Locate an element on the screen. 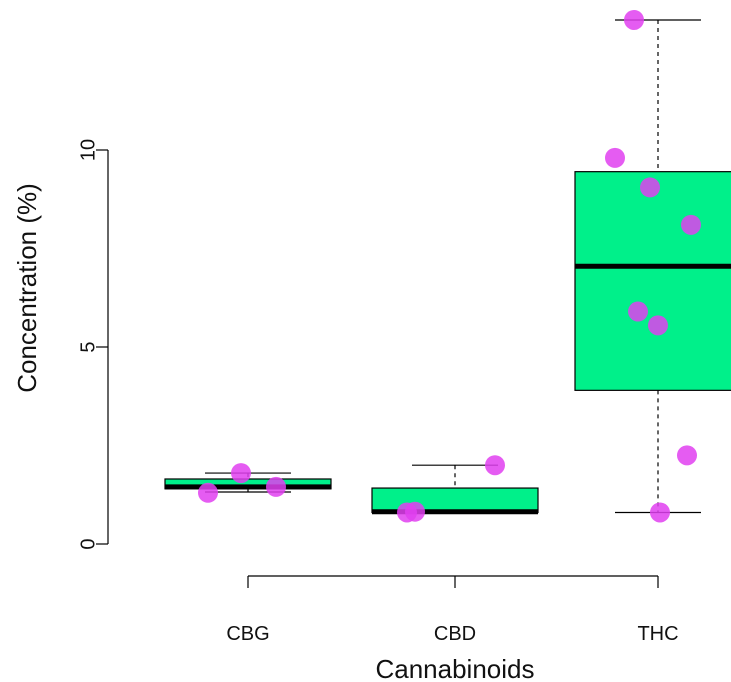 This screenshot has width=731, height=682. y-axis: 0 5 10 is located at coordinates (93, 344).